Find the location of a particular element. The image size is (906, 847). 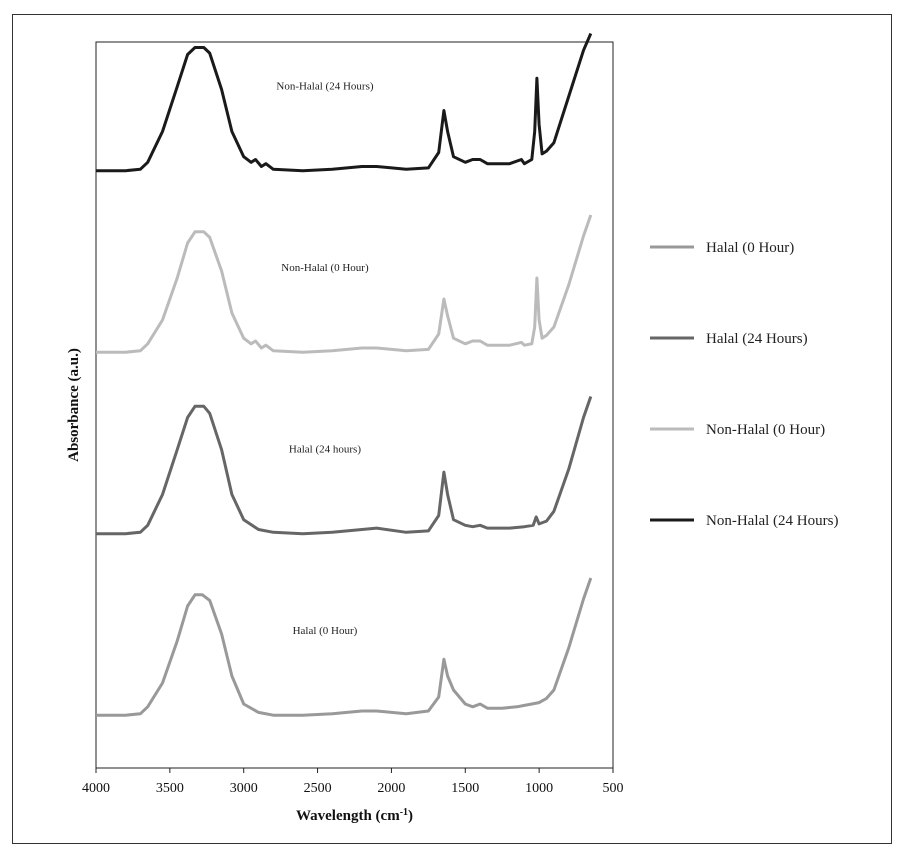

series-annotation-4: Non-Halal (24 Hours) is located at coordinates (324, 87).